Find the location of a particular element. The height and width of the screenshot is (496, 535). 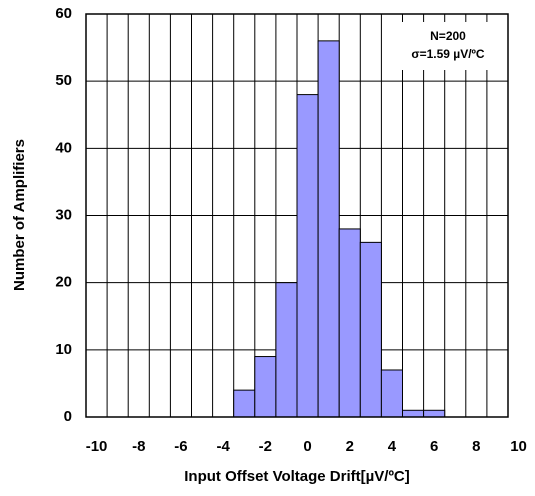

x-tick-label: 2 is located at coordinates (350, 446).